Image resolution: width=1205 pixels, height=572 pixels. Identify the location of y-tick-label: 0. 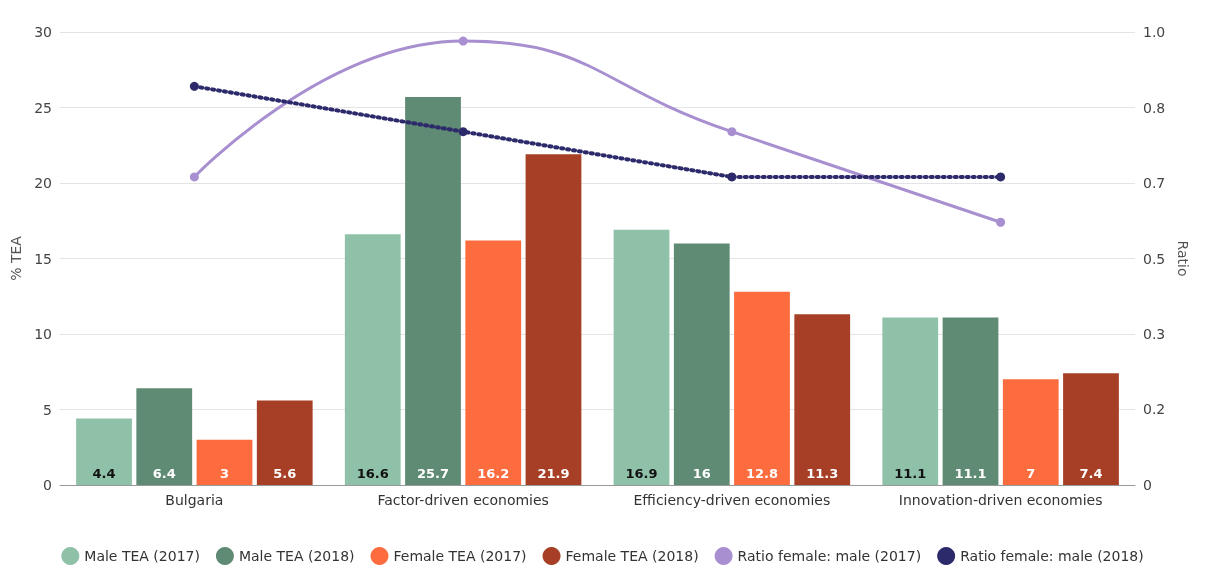
(47, 485).